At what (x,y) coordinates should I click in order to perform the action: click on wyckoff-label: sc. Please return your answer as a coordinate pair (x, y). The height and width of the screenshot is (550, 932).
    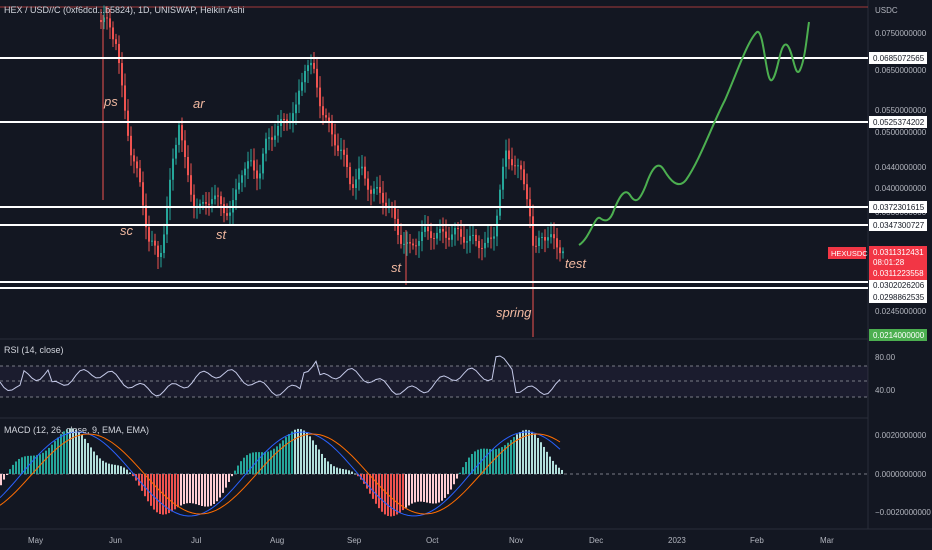
    Looking at the image, I should click on (127, 230).